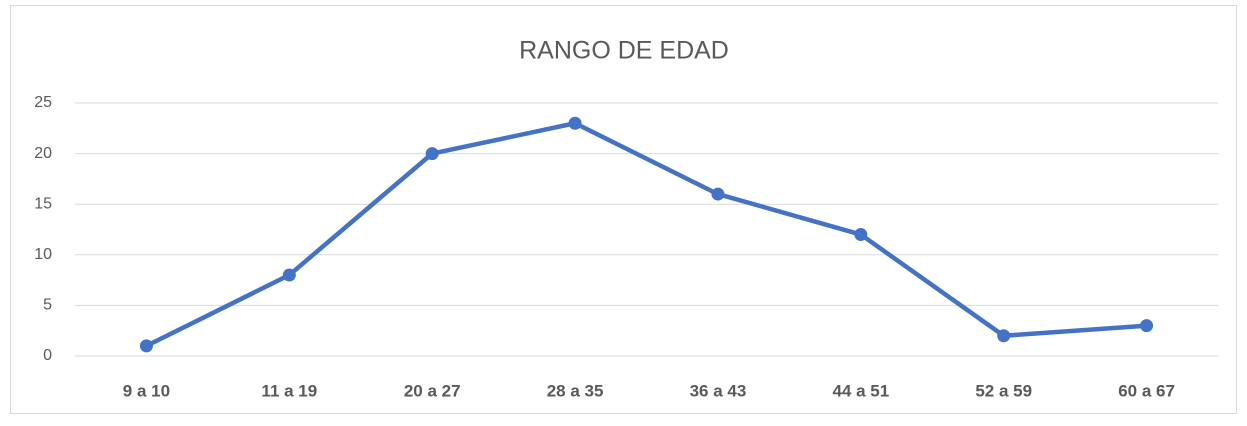 The image size is (1247, 426). I want to click on y-tick-label: 25, so click(43, 102).